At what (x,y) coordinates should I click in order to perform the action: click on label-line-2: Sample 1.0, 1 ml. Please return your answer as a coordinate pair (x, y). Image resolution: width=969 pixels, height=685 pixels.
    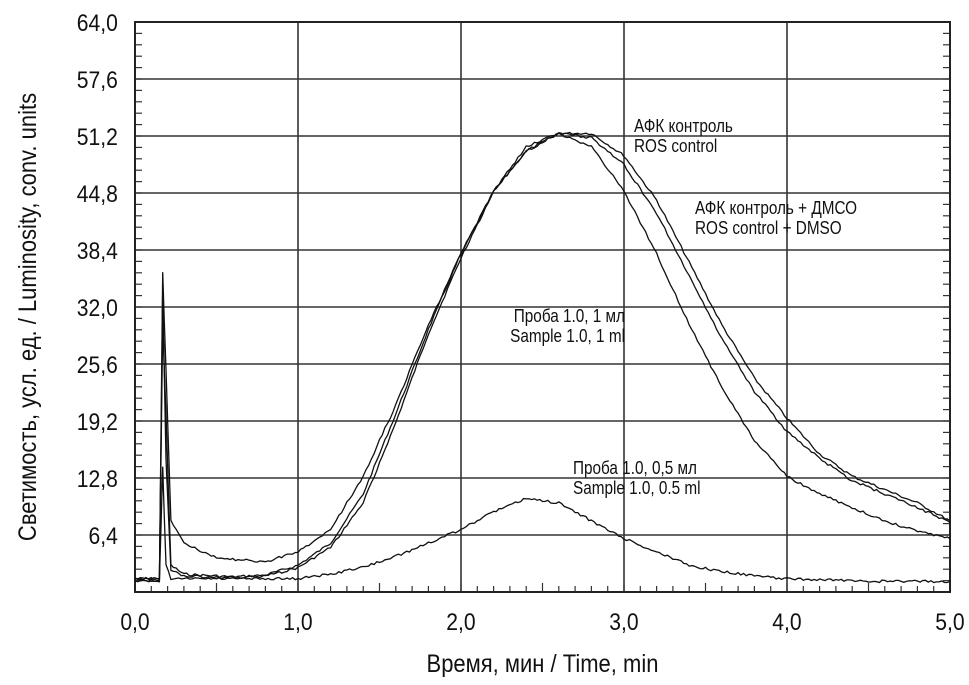
    Looking at the image, I should click on (567, 336).